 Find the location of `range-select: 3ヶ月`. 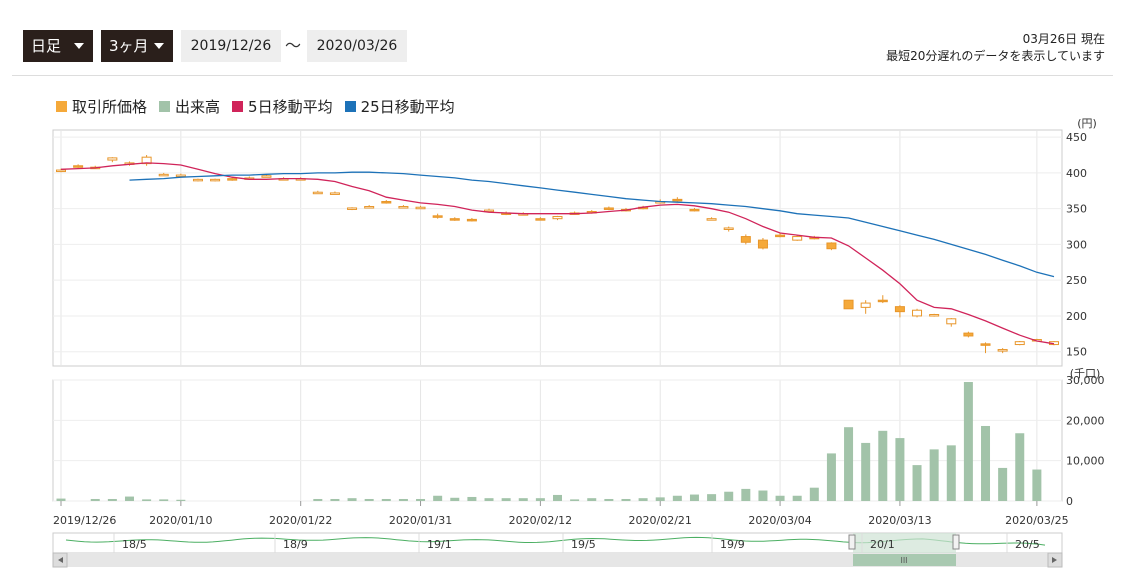

range-select: 3ヶ月 is located at coordinates (137, 46).